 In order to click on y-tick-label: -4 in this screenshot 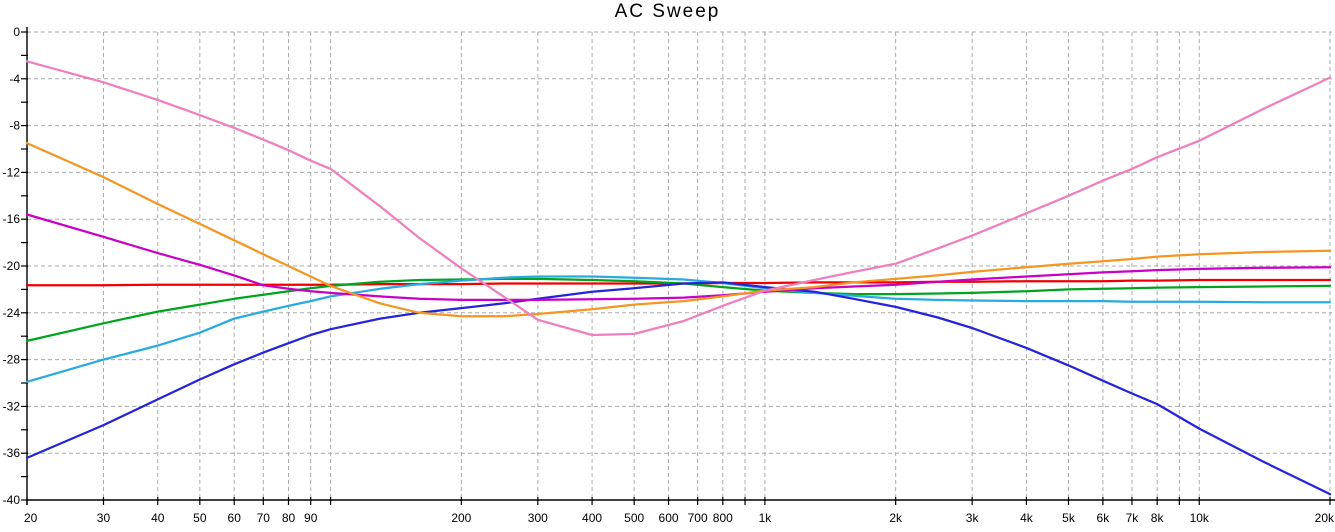, I will do `click(14, 79)`.